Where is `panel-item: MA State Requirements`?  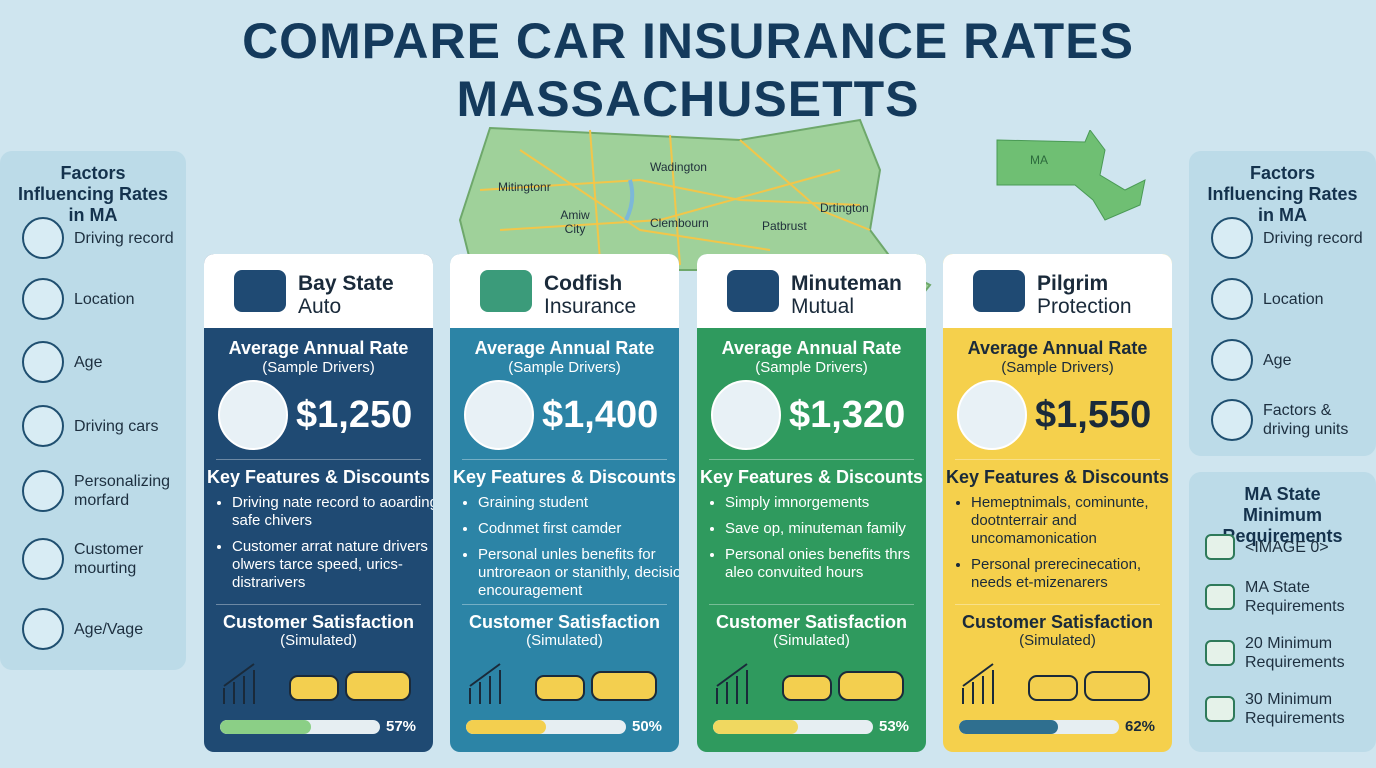
panel-item: MA State Requirements is located at coordinates (1283, 597).